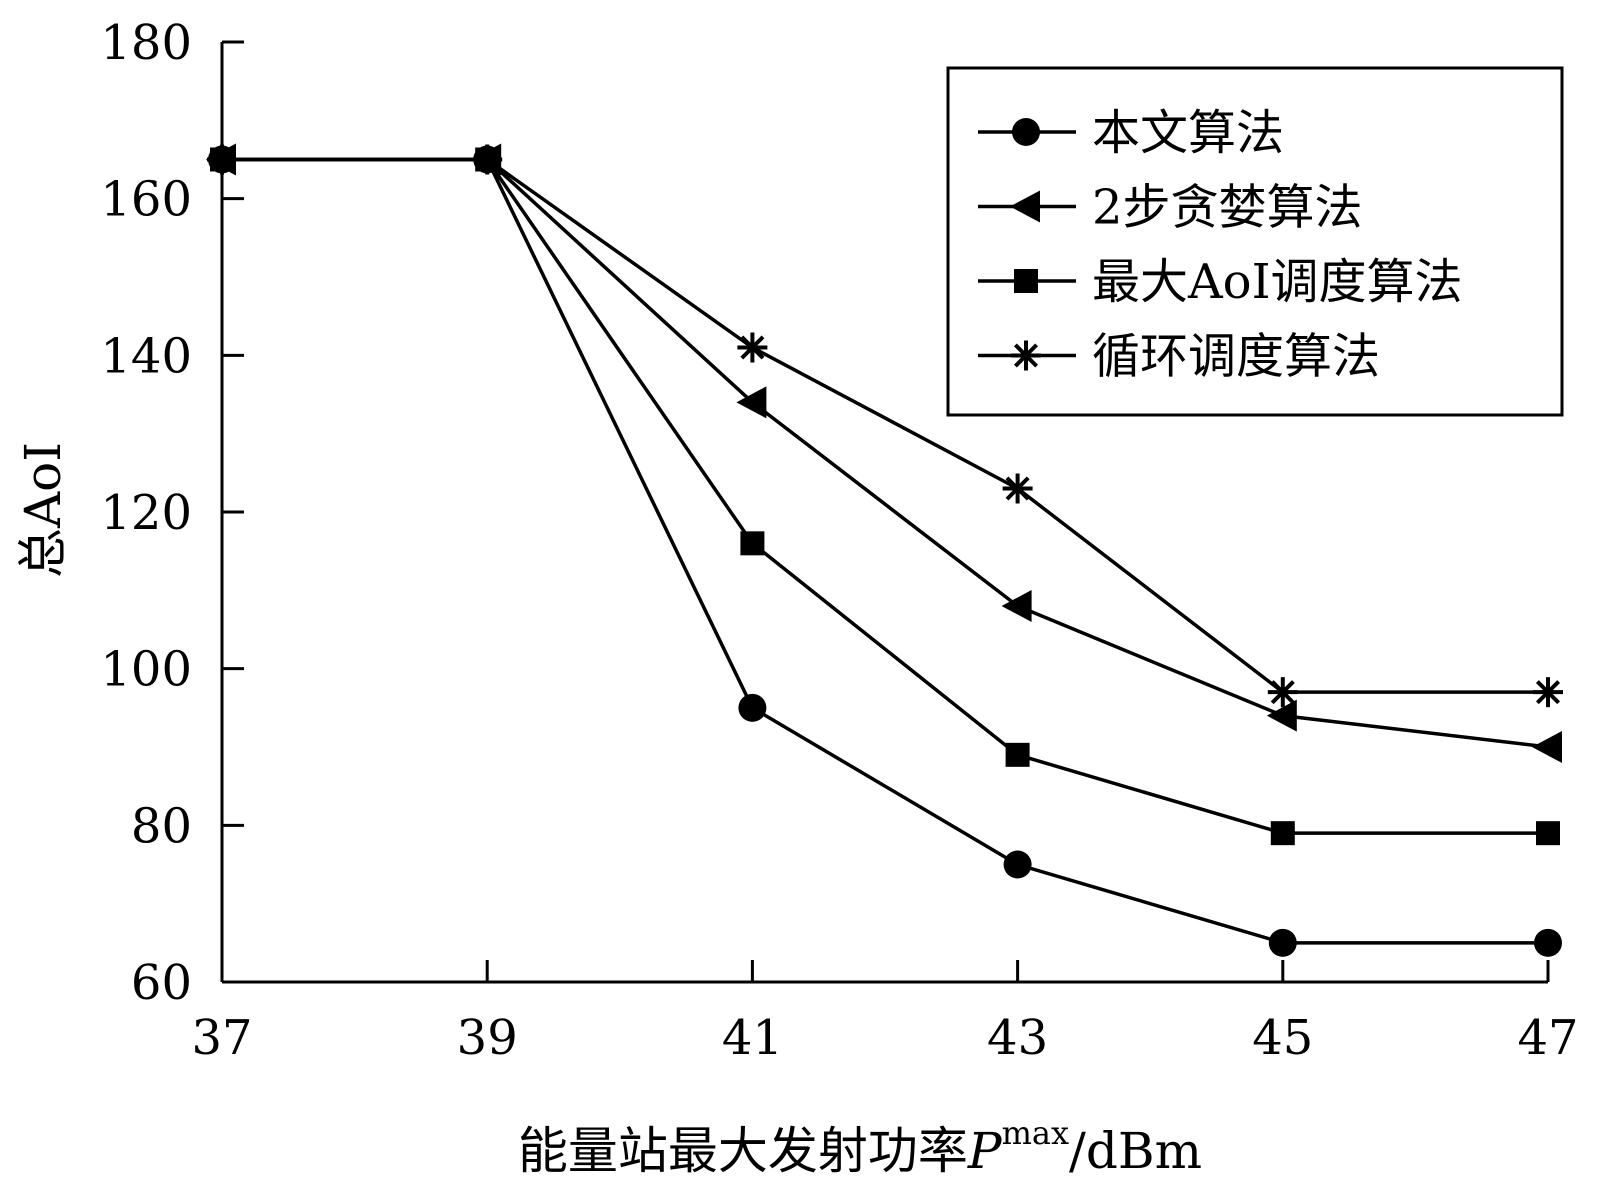 Image resolution: width=1606 pixels, height=1194 pixels. Describe the element at coordinates (1035, 1133) in the screenshot. I see `x-axis-label-superscript: max` at that location.